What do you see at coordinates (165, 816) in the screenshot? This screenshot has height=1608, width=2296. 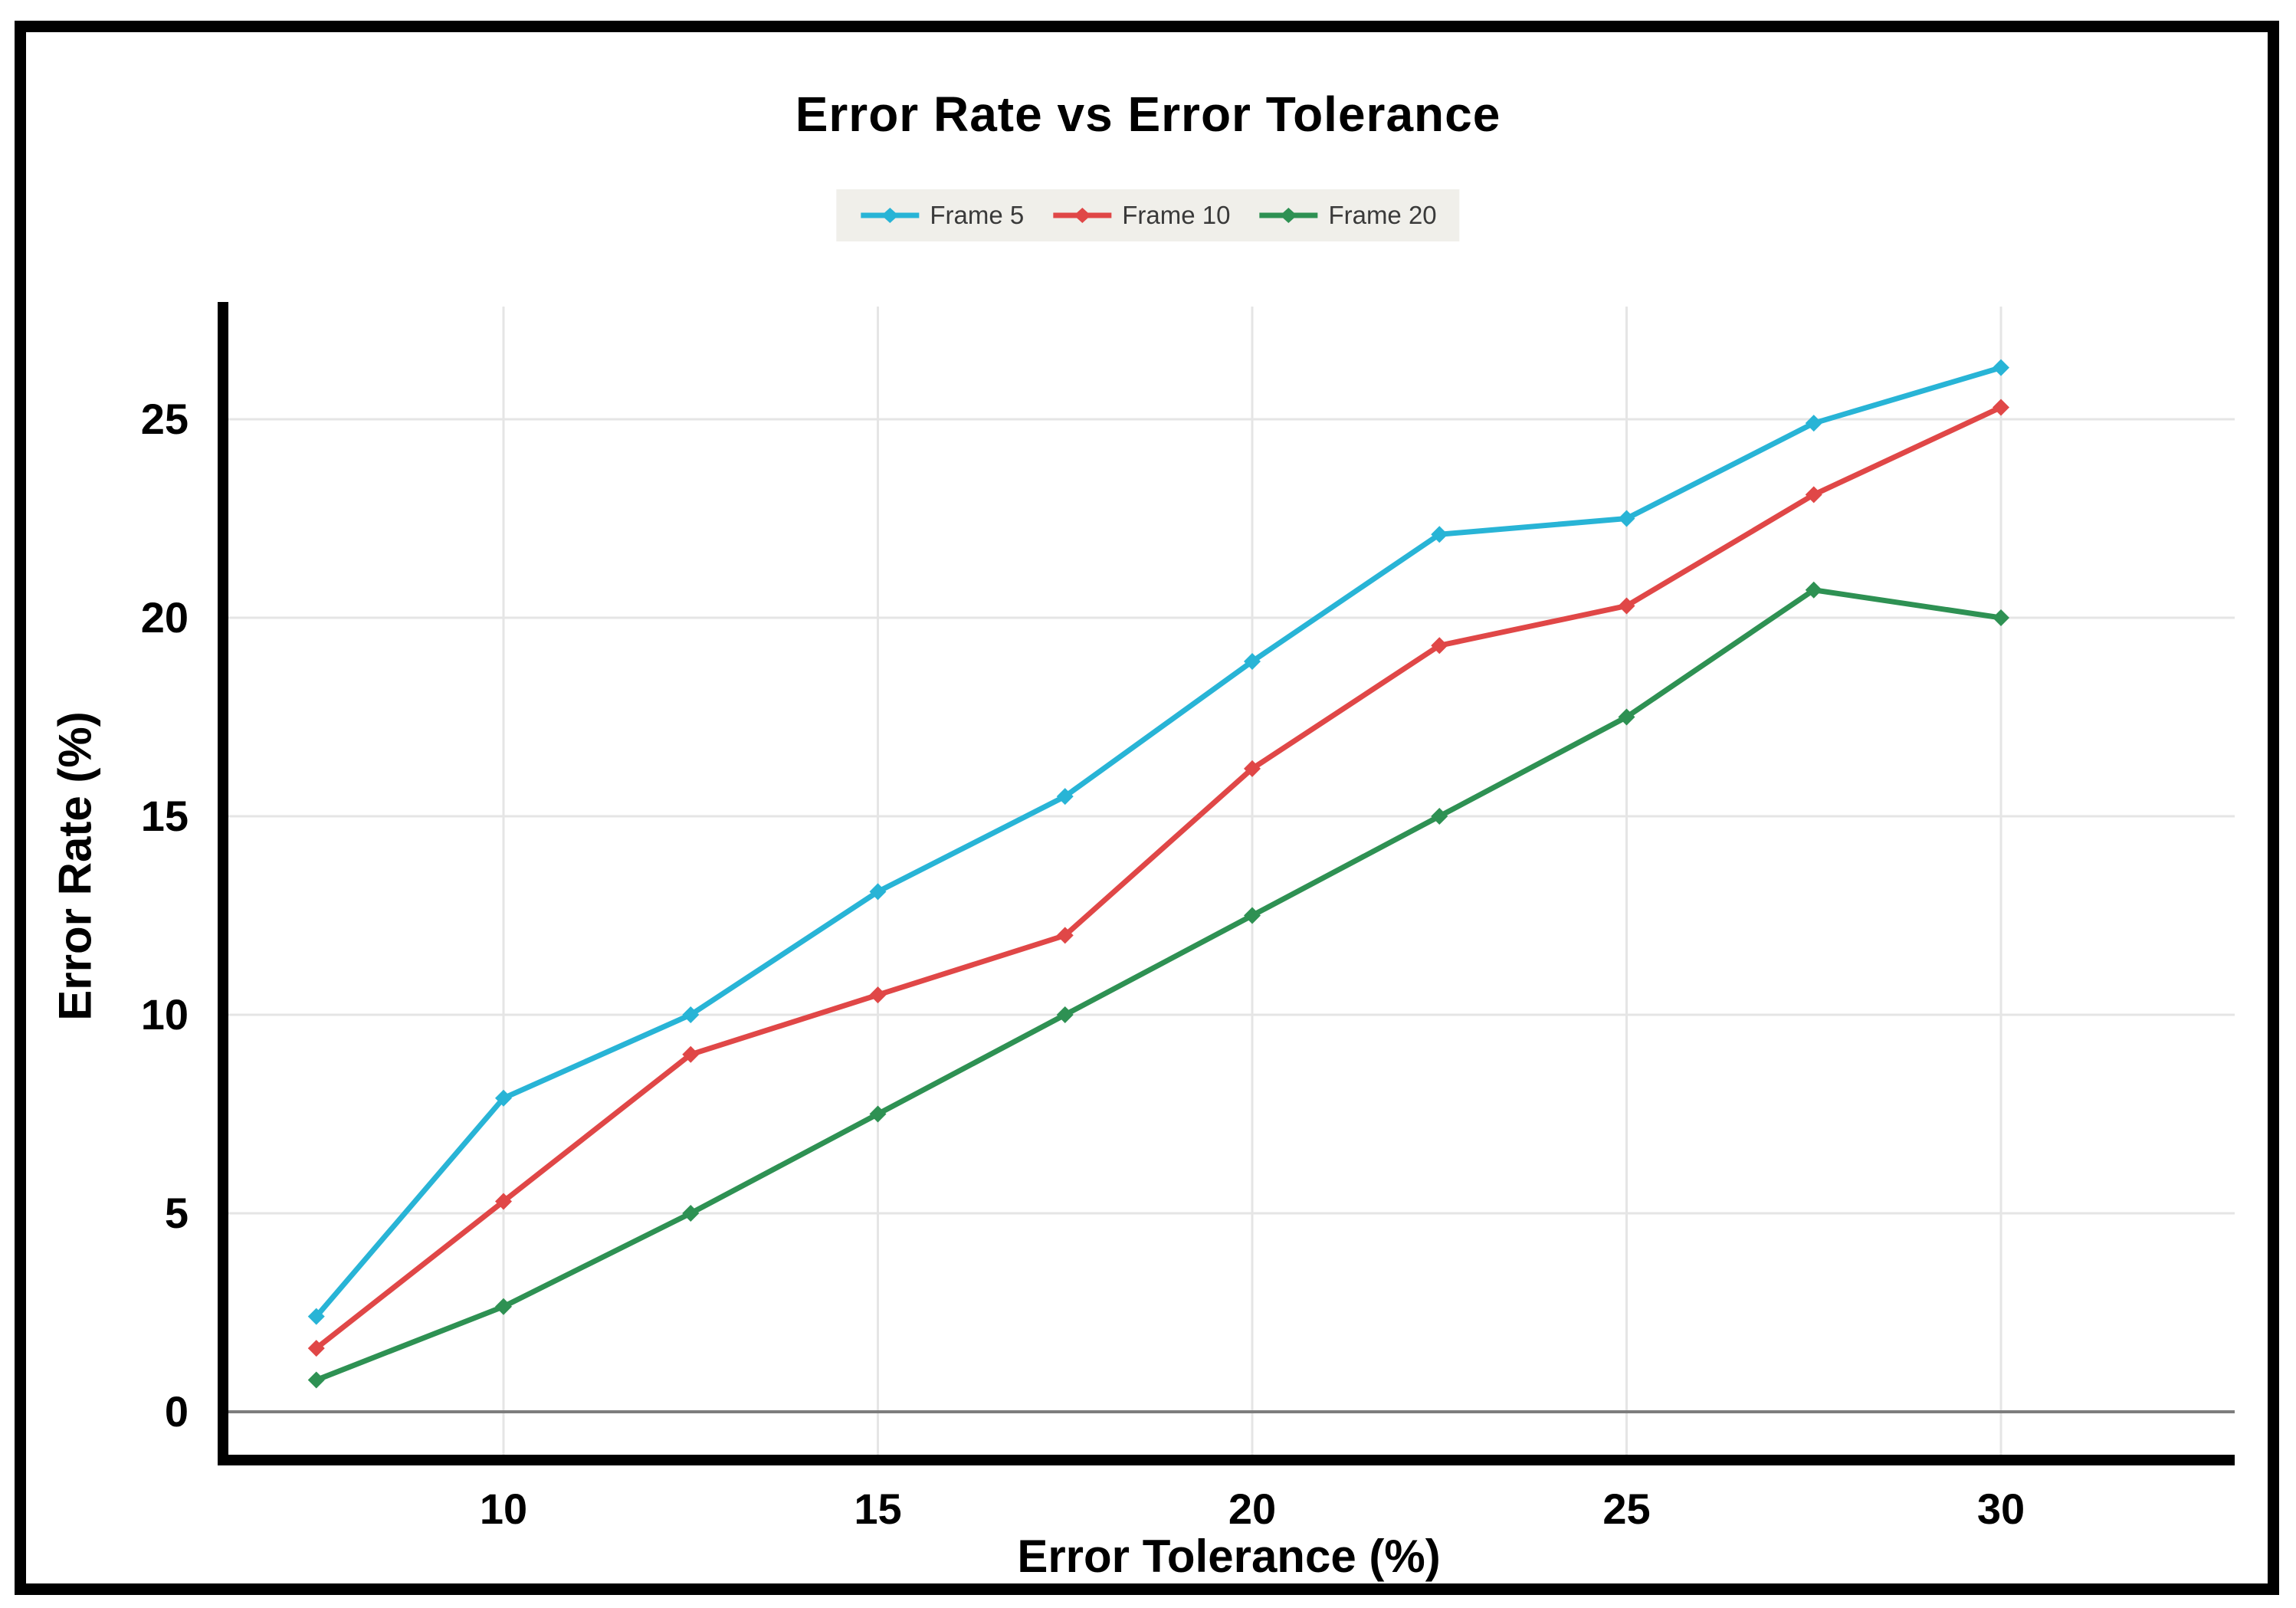 I see `y-tick-label: 15` at bounding box center [165, 816].